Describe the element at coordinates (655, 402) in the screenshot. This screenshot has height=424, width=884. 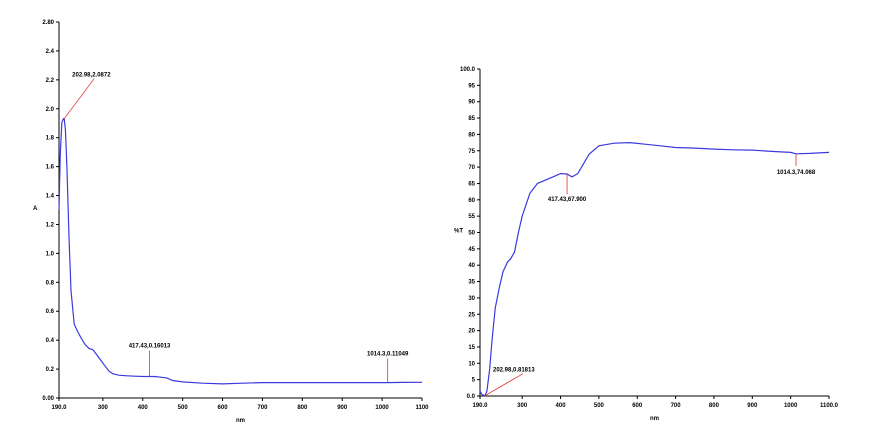
I see `x-tick-labels: 190.0 300 400 500 600 700 800 900 1000 1100.0` at that location.